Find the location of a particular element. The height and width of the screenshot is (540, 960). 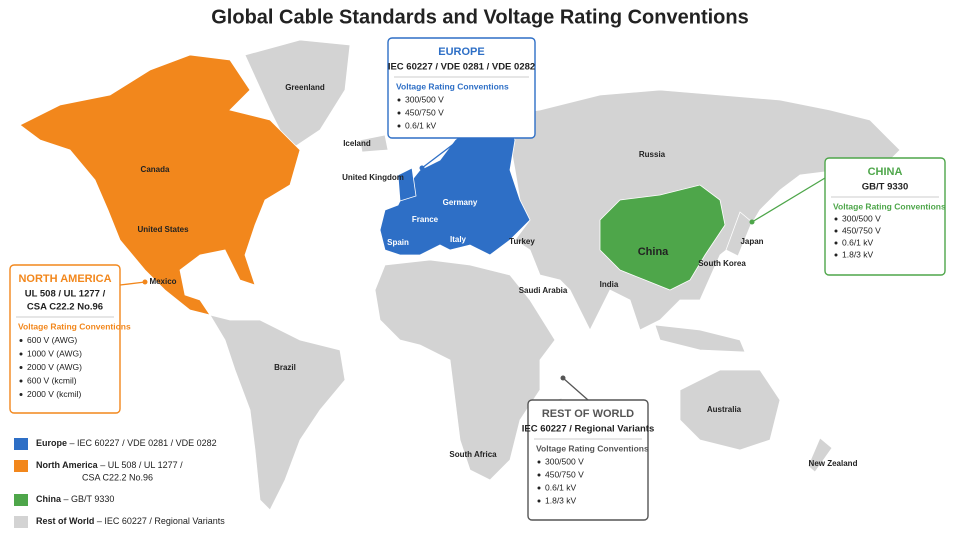

iceland is located at coordinates (374, 143).